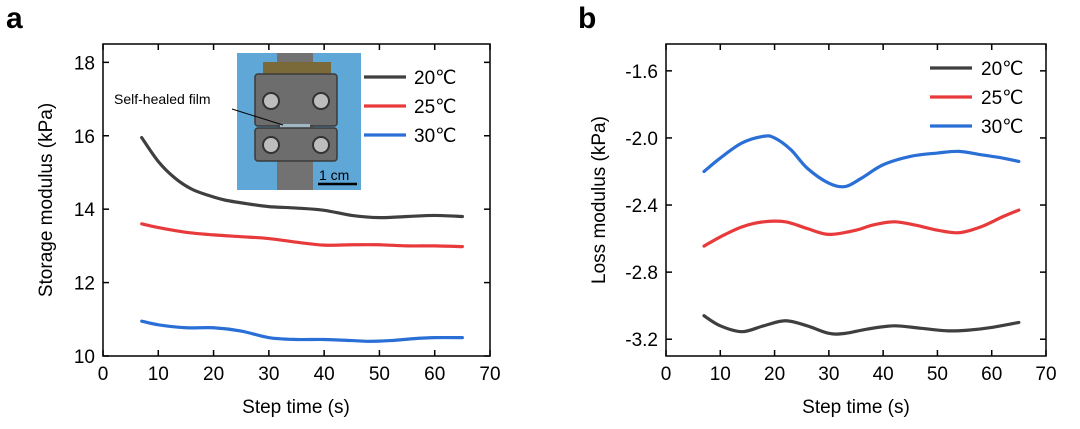 The width and height of the screenshot is (1080, 429). Describe the element at coordinates (295, 127) in the screenshot. I see `inset-film-sample` at that location.